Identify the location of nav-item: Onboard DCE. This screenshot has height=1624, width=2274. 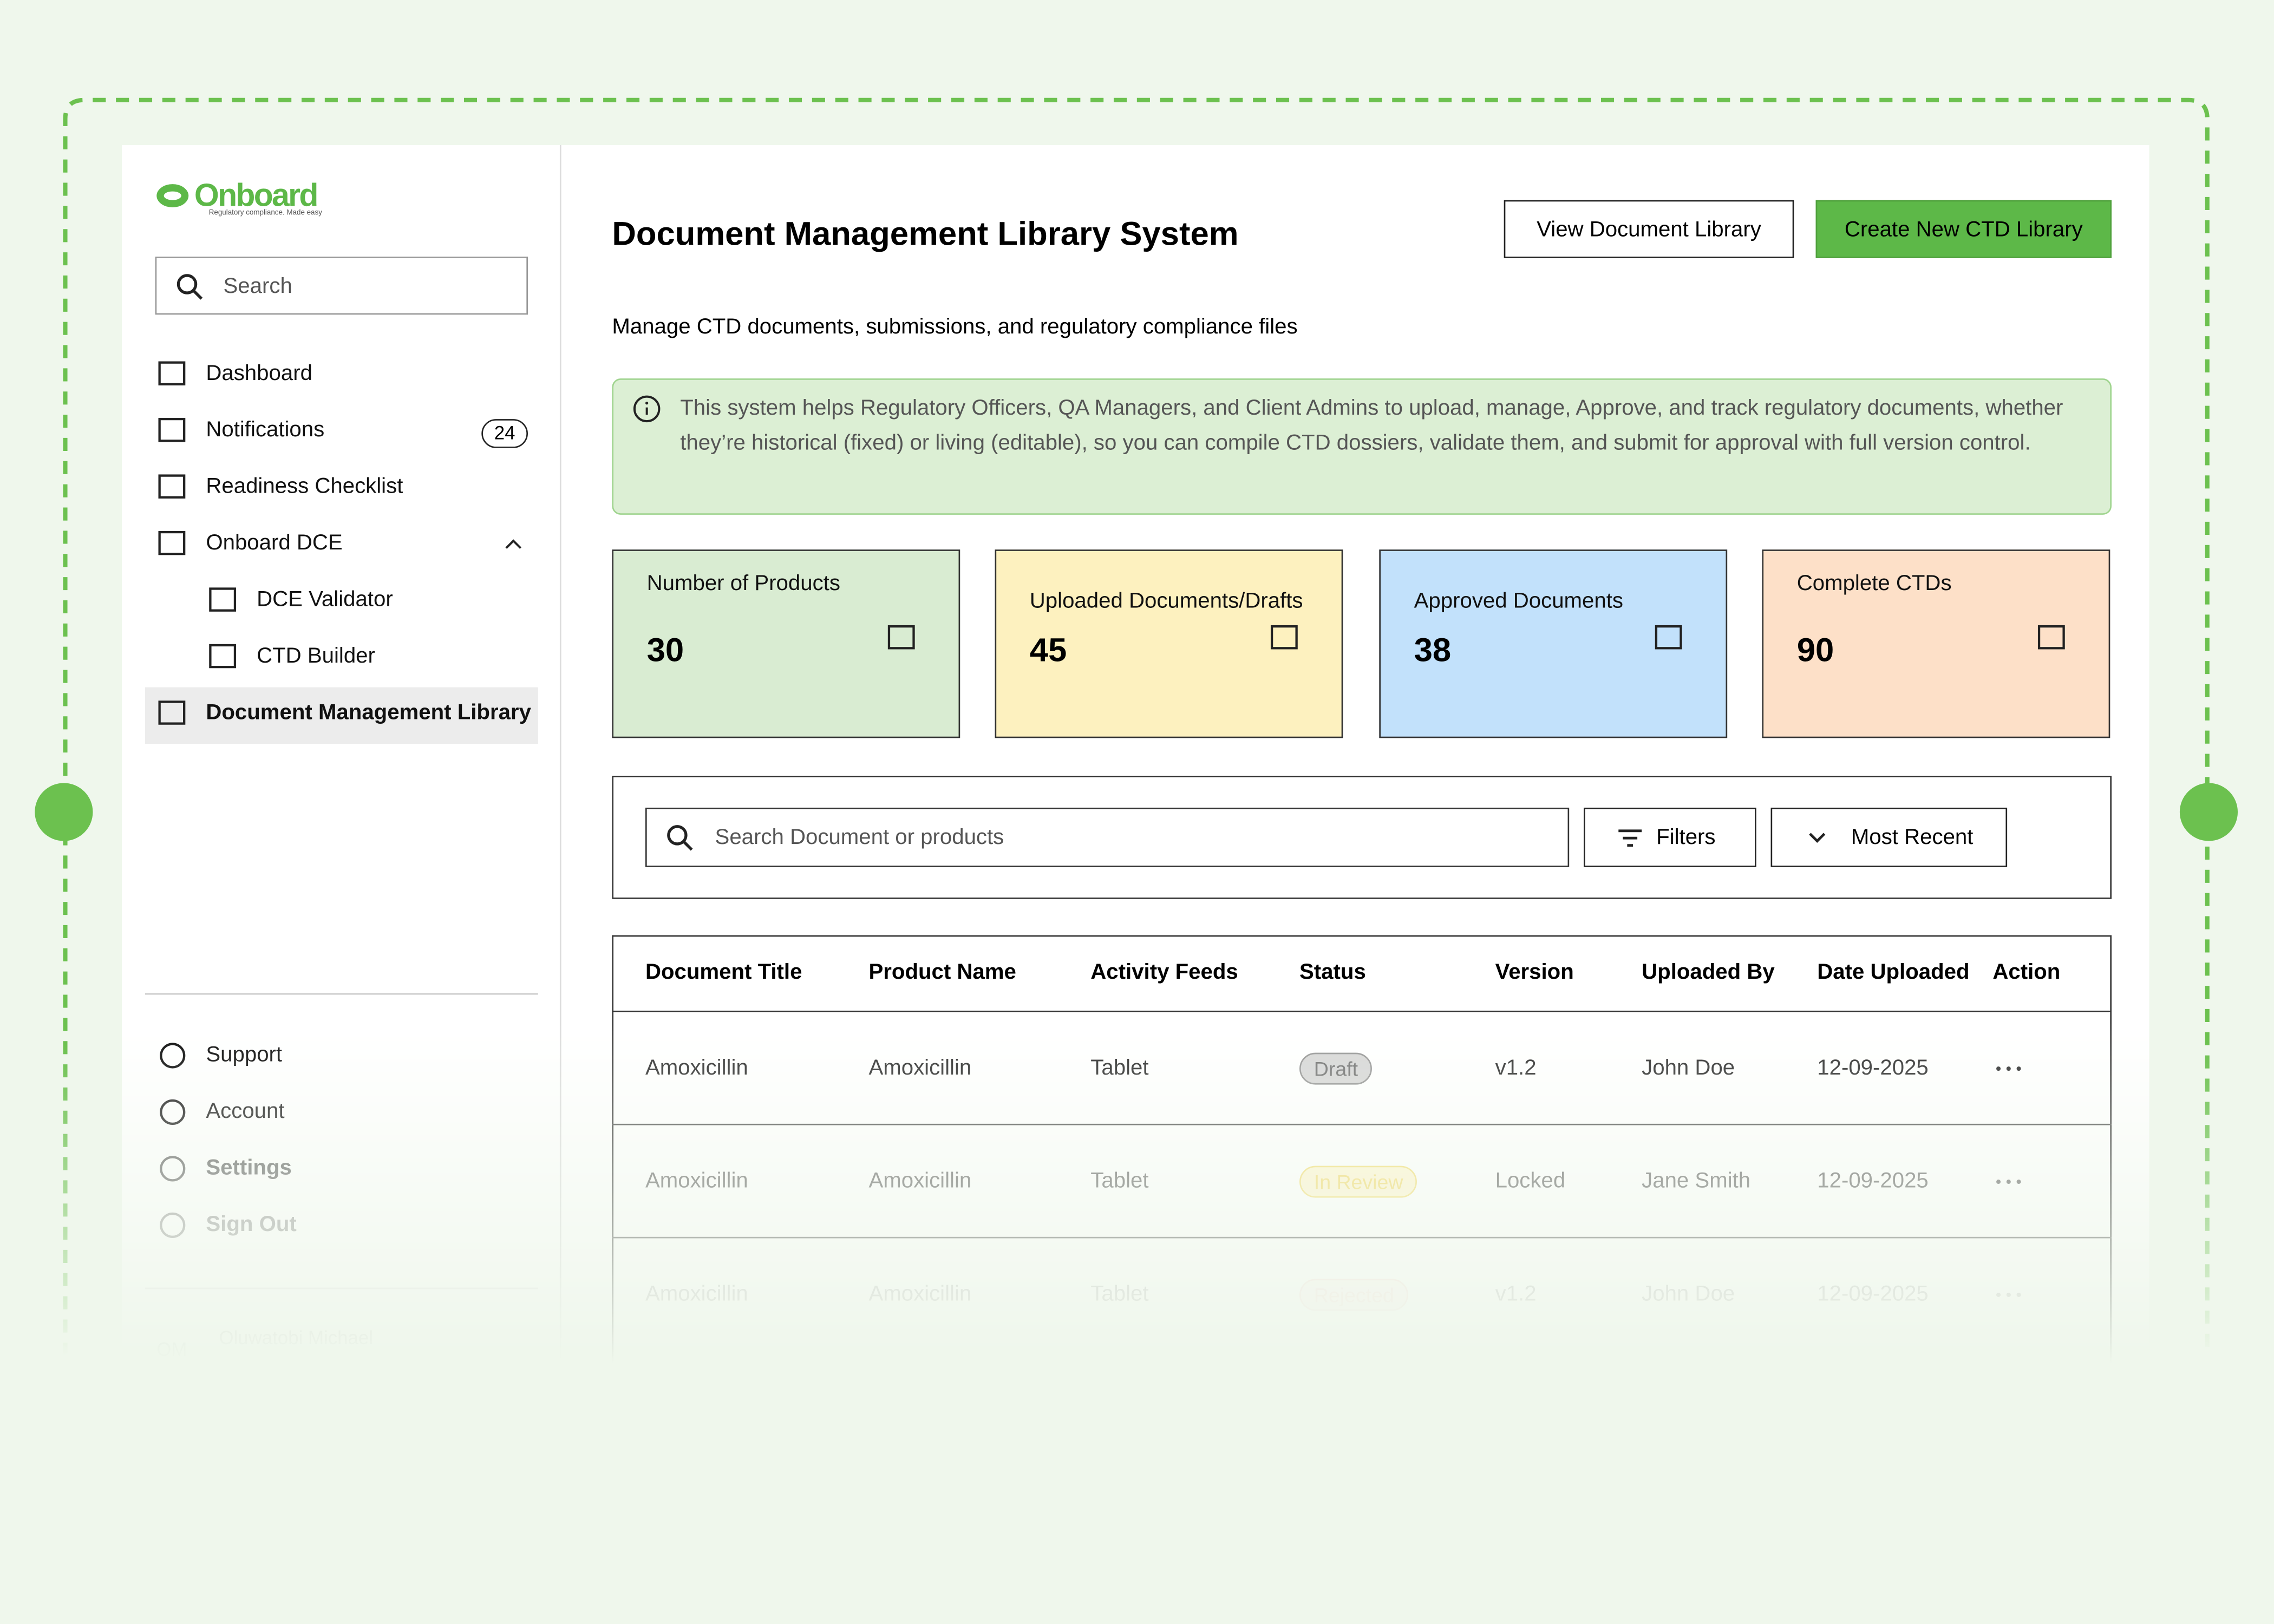
(275, 543).